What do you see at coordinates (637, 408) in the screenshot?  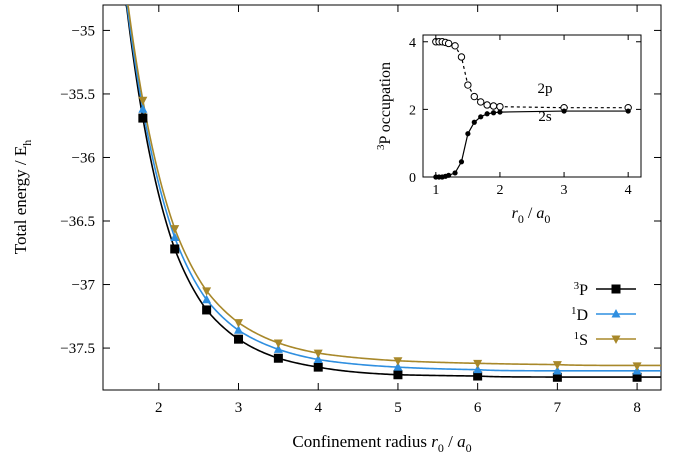 I see `x-tick-label: 8` at bounding box center [637, 408].